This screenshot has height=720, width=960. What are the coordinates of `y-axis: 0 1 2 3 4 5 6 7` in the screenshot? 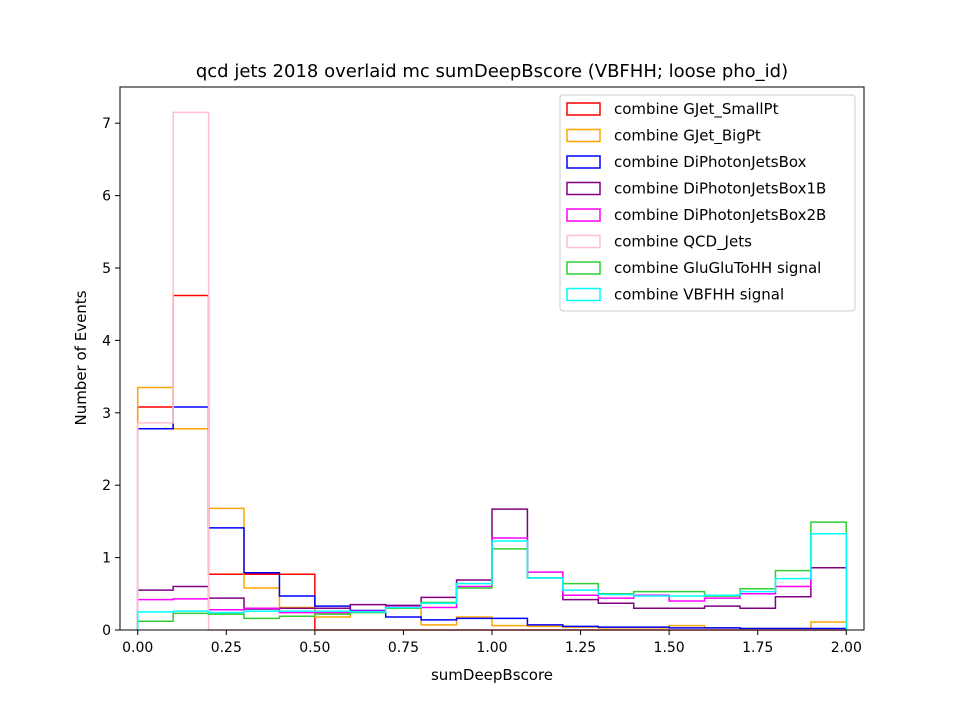 It's located at (111, 377).